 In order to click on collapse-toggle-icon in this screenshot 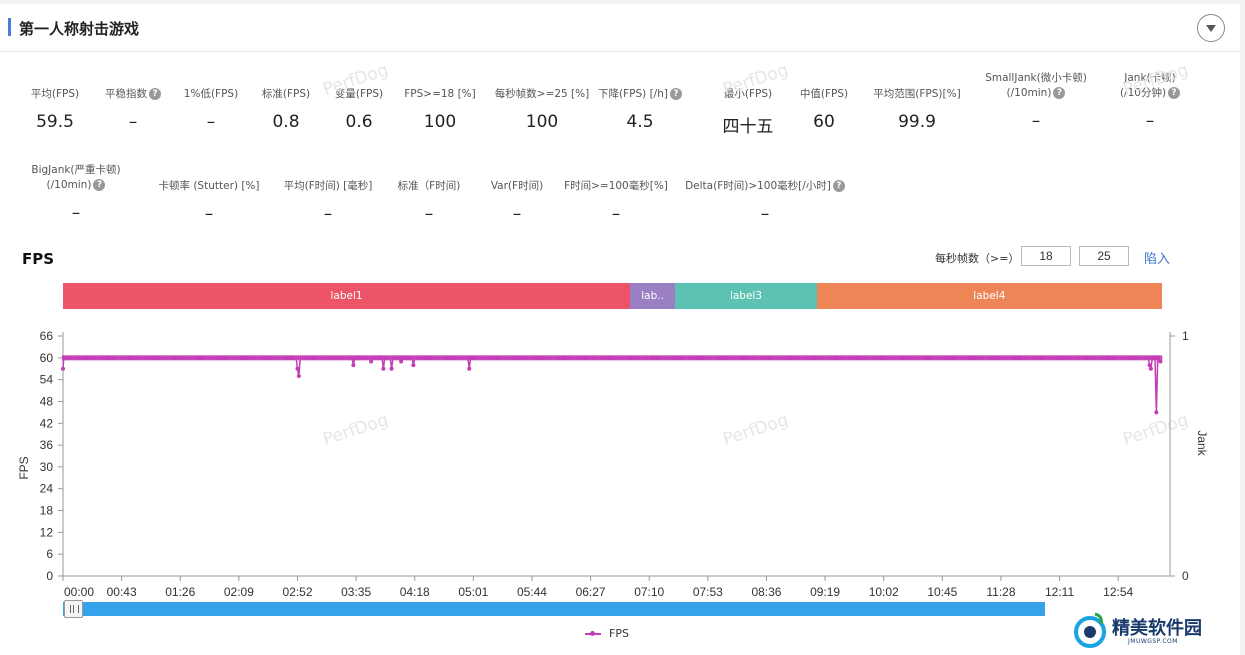, I will do `click(1211, 28)`.